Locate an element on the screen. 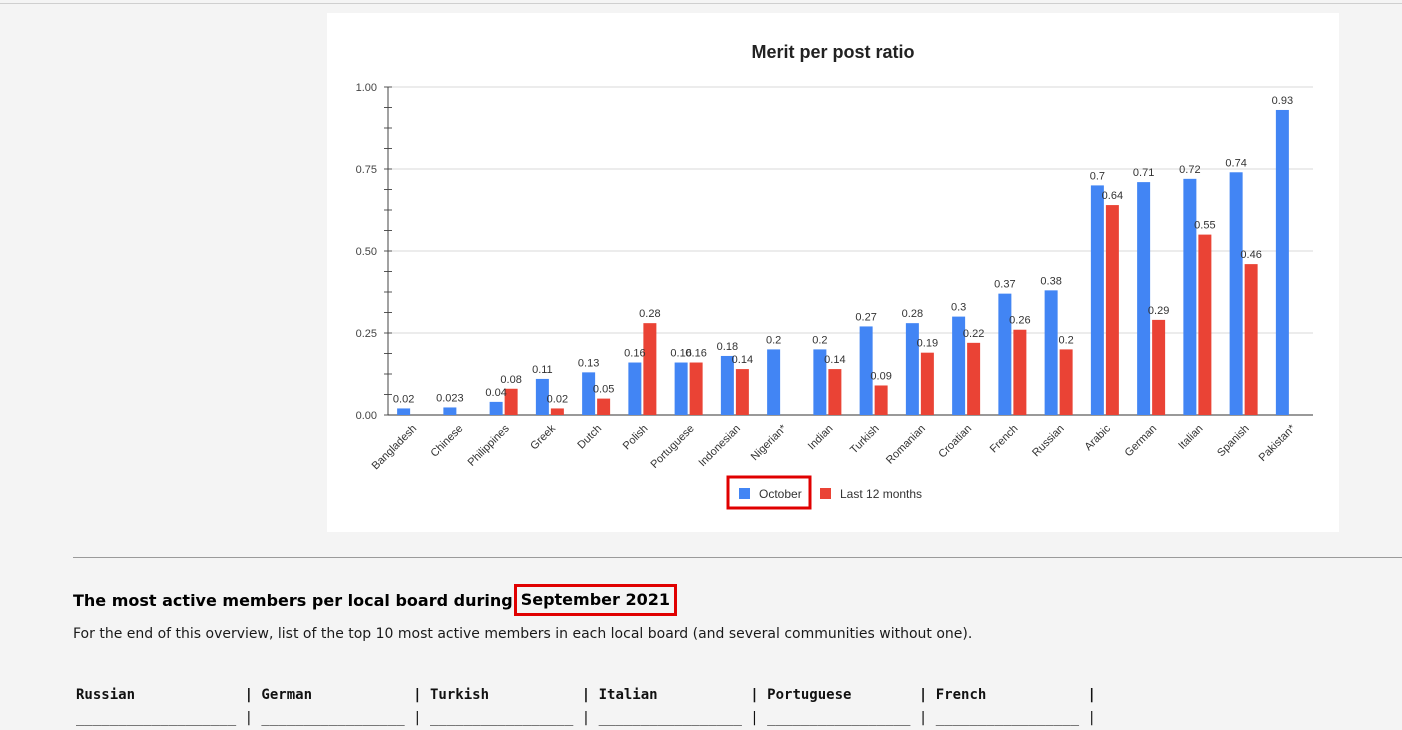 The image size is (1402, 730). x-tick-label: Pakistan* is located at coordinates (1278, 443).